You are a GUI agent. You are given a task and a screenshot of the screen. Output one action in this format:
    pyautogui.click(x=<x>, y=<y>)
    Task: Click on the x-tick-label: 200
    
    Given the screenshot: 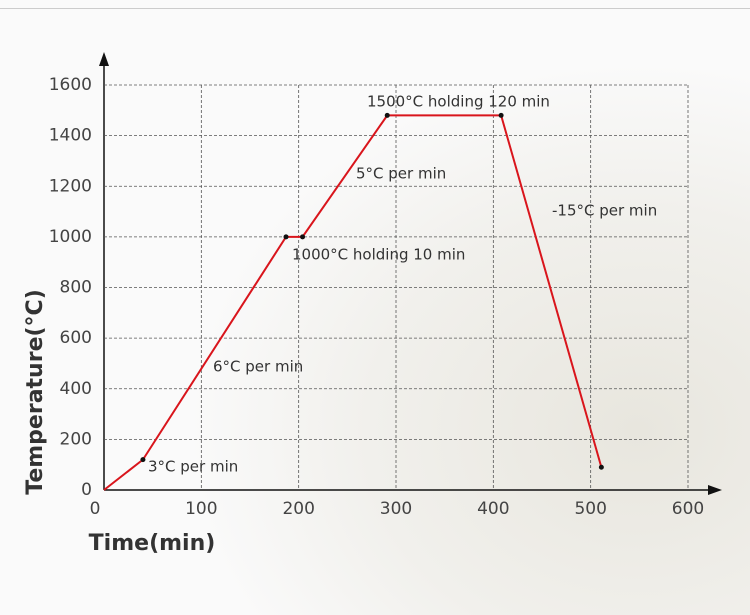 What is the action you would take?
    pyautogui.click(x=298, y=509)
    